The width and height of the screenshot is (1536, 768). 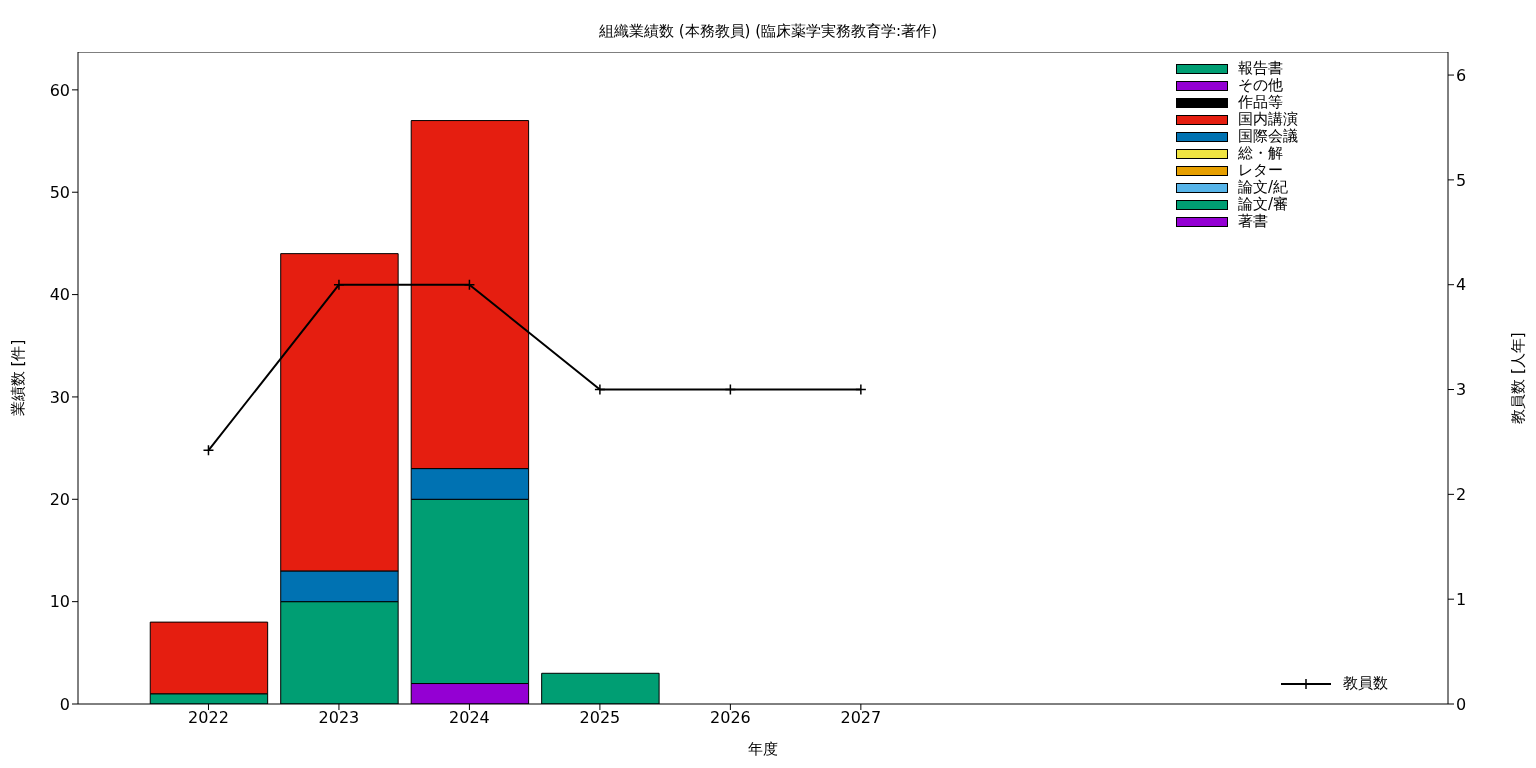 What do you see at coordinates (1461, 390) in the screenshot?
I see `y2-tick-label: 3` at bounding box center [1461, 390].